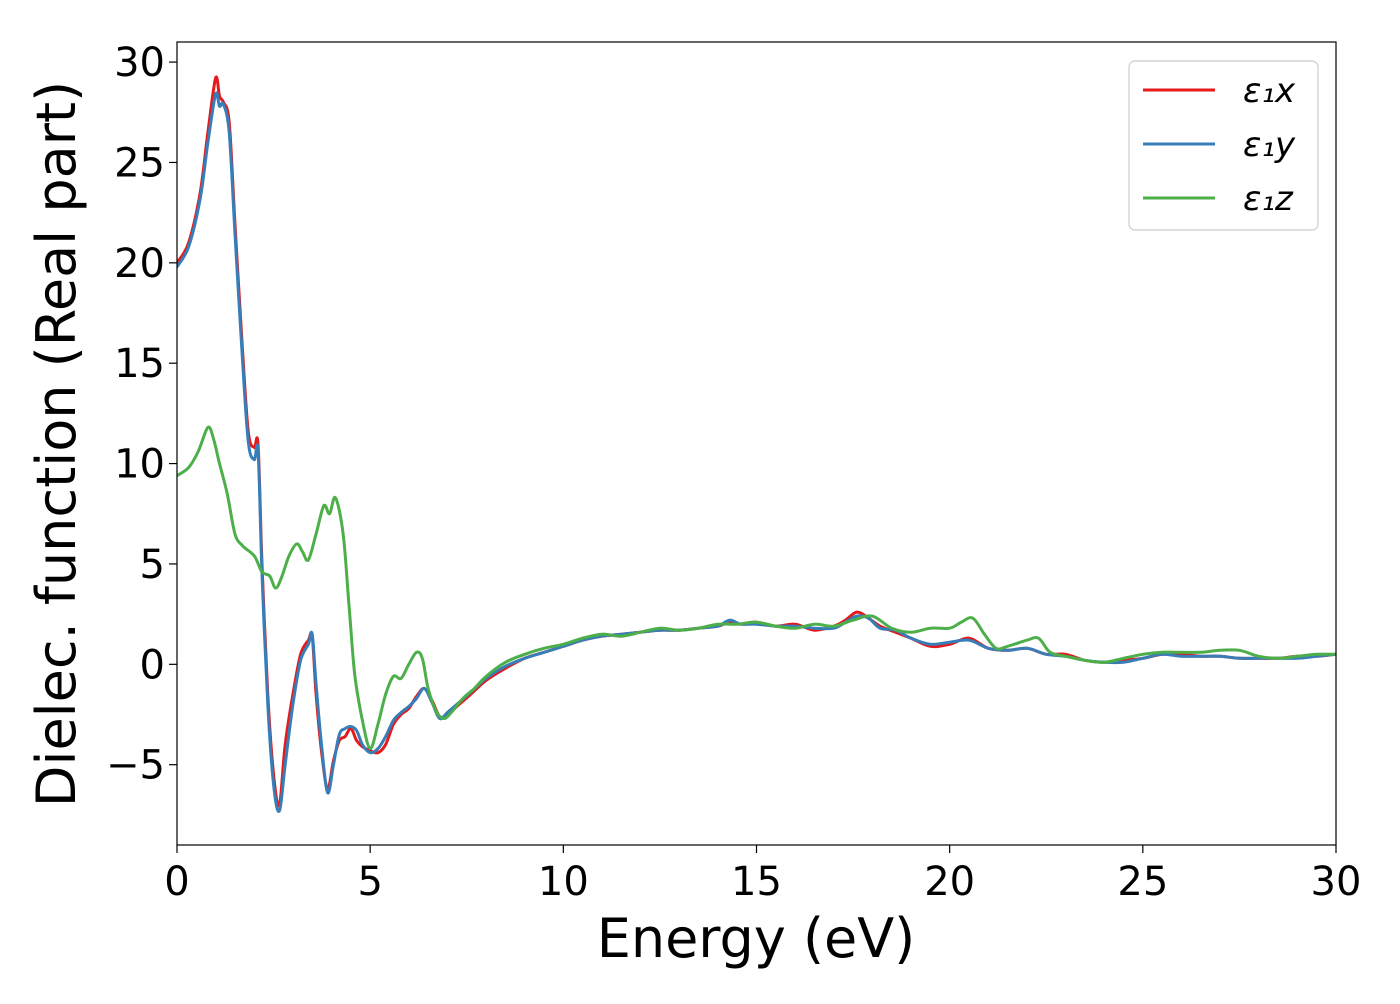 This screenshot has width=1400, height=1004. I want to click on x-tick-label: 10, so click(563, 882).